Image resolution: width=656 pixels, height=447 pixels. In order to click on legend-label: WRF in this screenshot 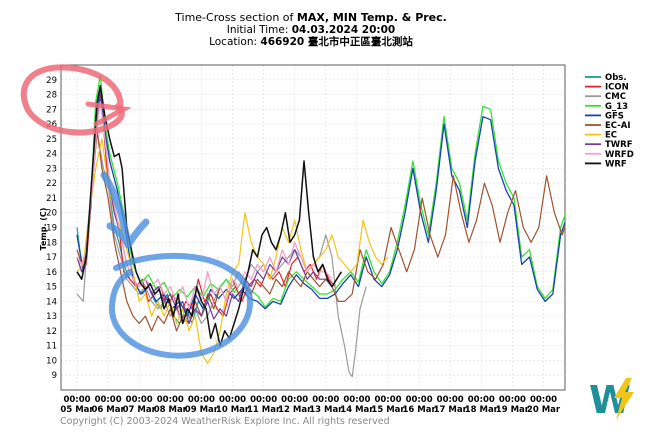, I will do `click(616, 164)`.